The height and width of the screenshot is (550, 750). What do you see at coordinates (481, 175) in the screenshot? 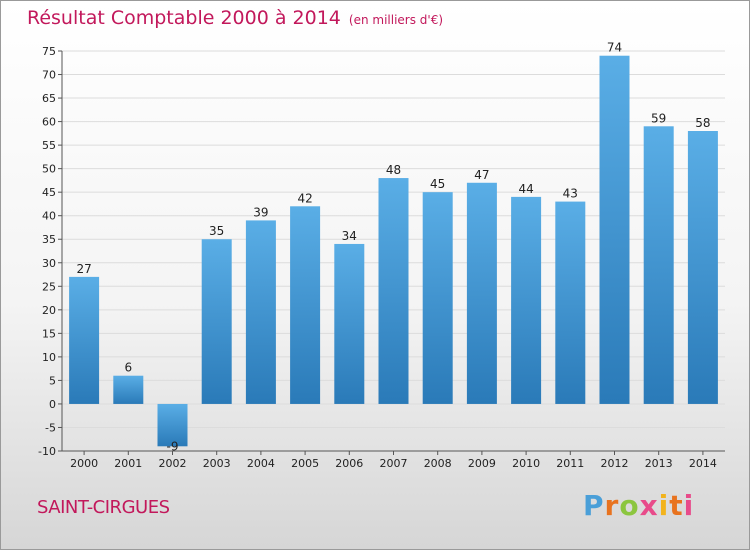
I see `data-label: 47` at bounding box center [481, 175].